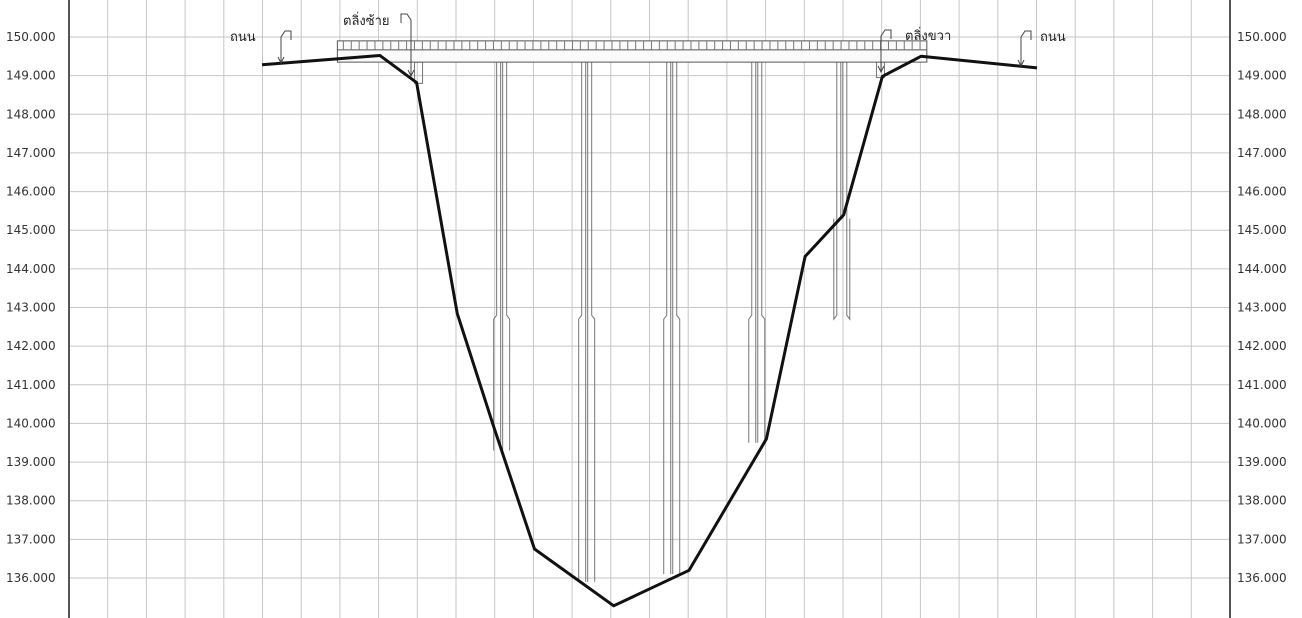  What do you see at coordinates (1053, 37) in the screenshot?
I see `road-right-label: ถนน` at bounding box center [1053, 37].